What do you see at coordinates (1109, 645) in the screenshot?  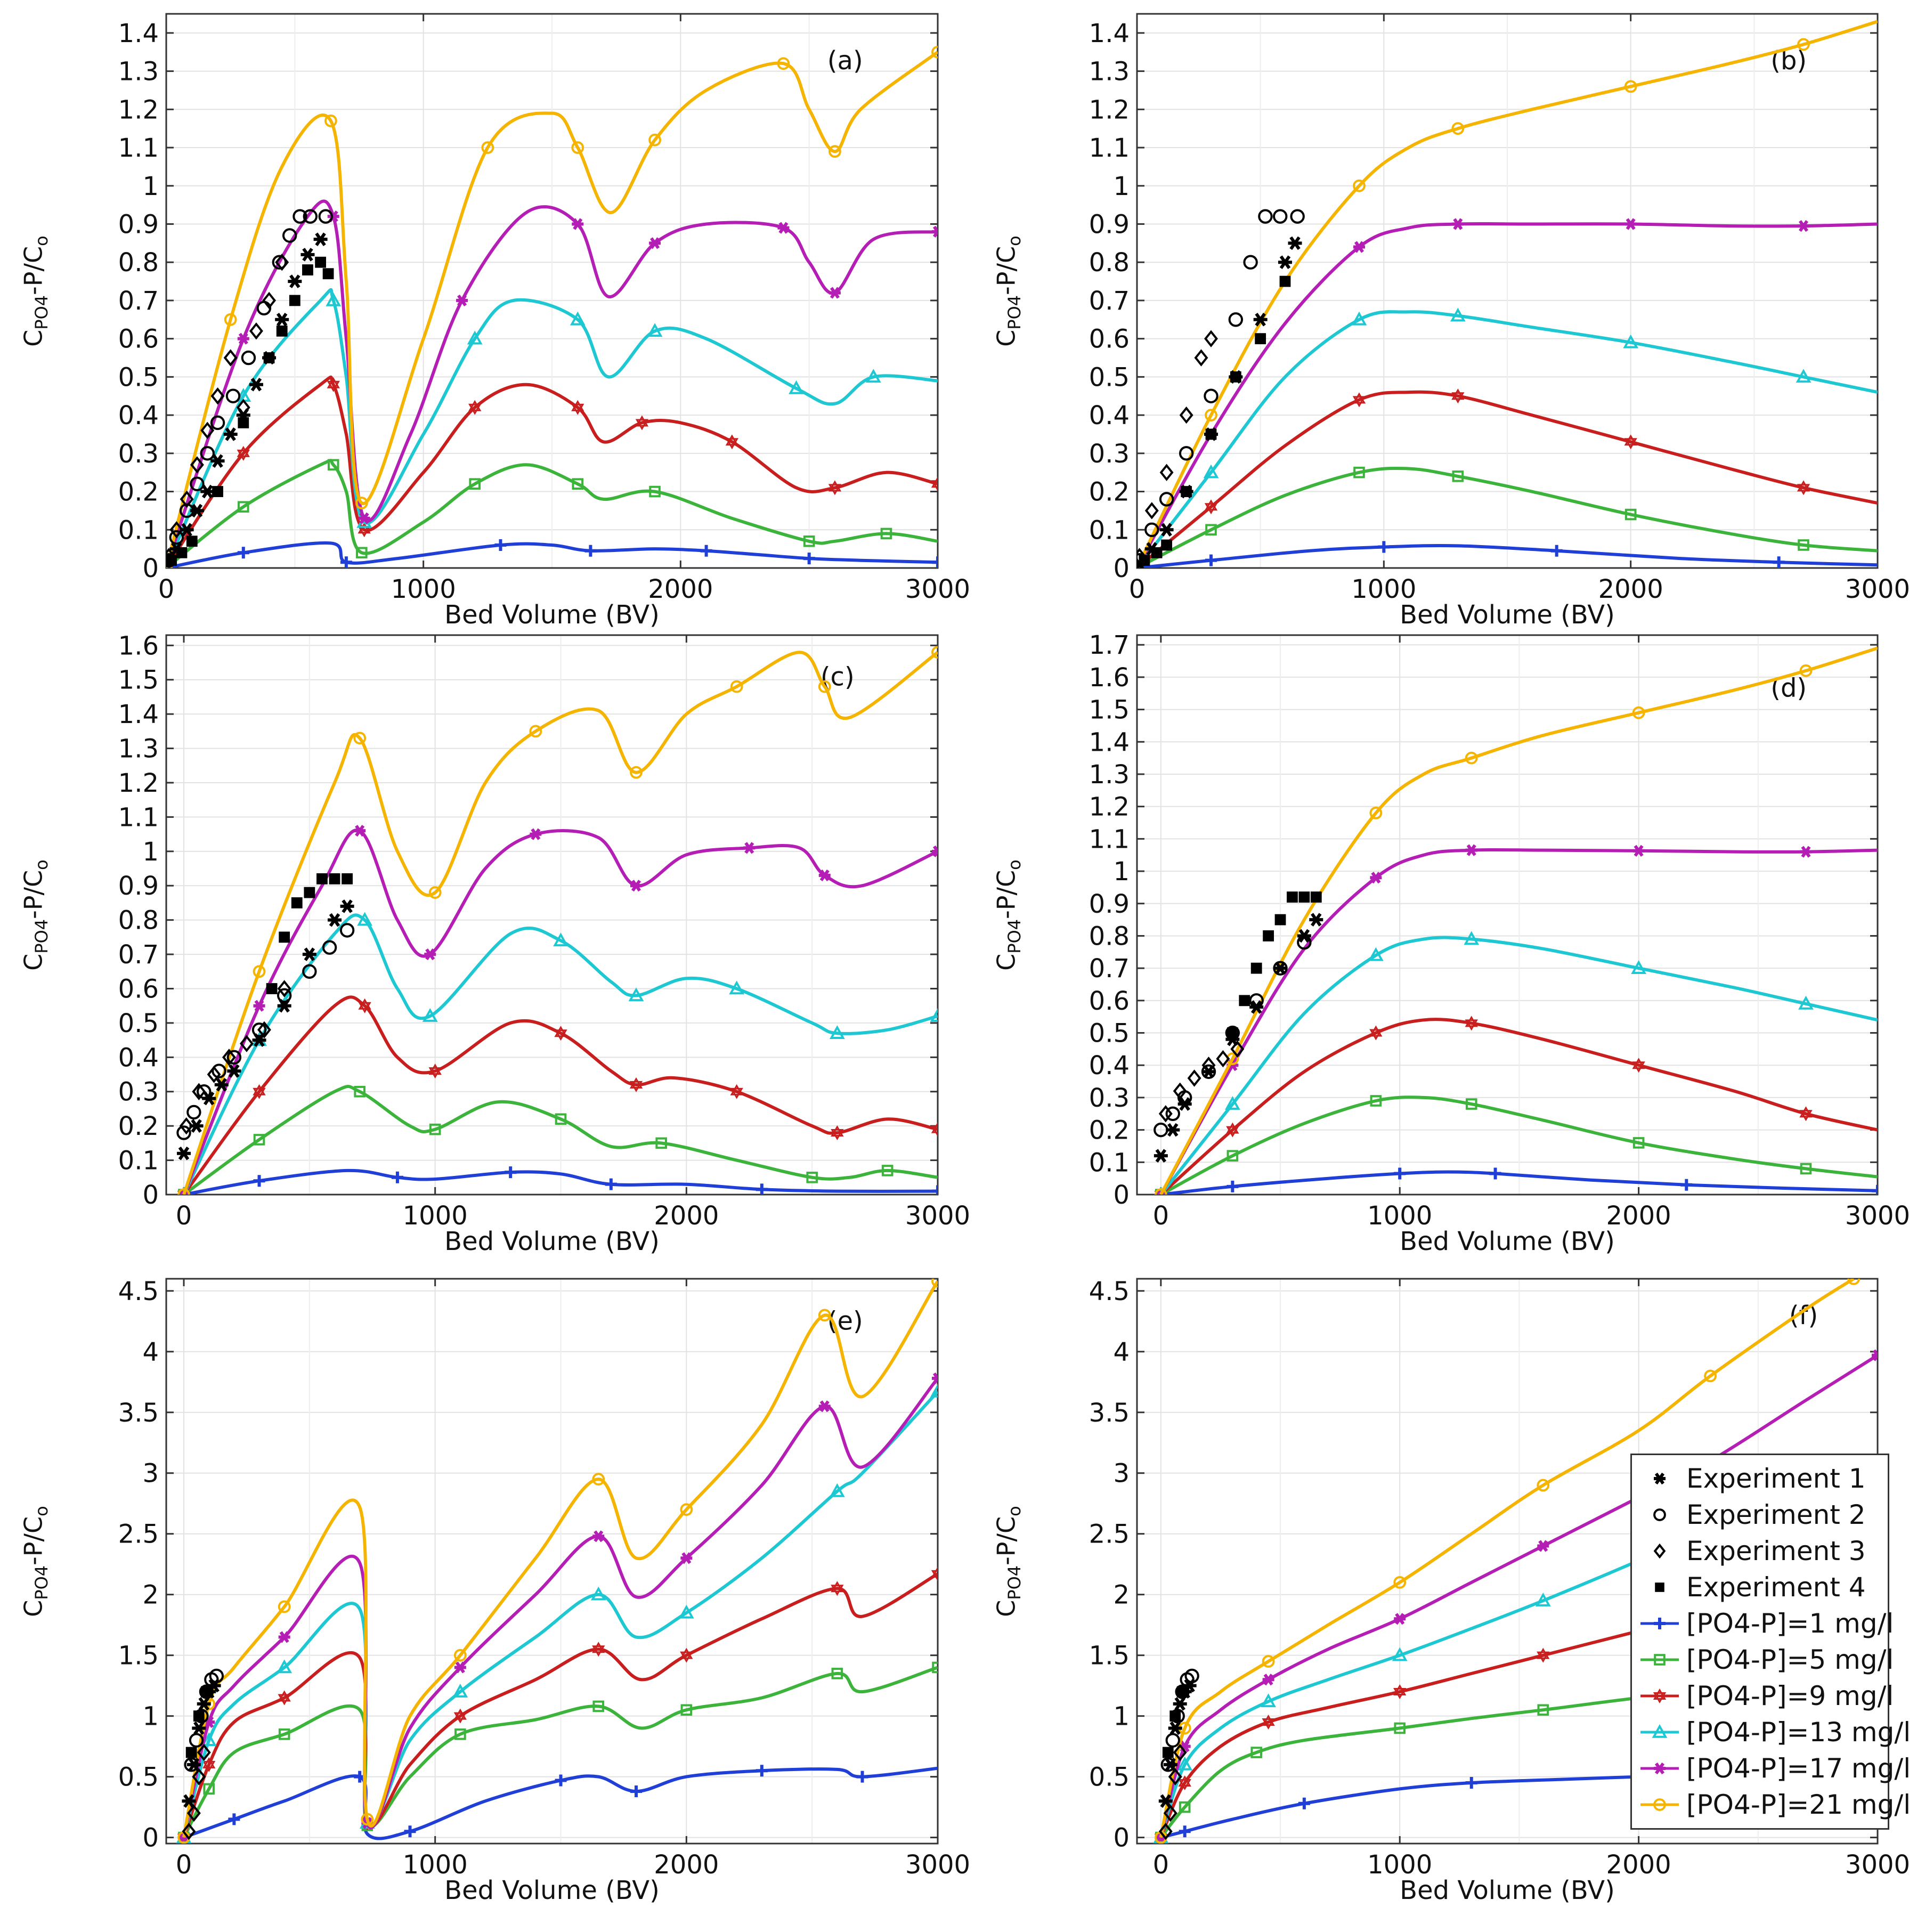 I see `y-tick-label: 1.7` at bounding box center [1109, 645].